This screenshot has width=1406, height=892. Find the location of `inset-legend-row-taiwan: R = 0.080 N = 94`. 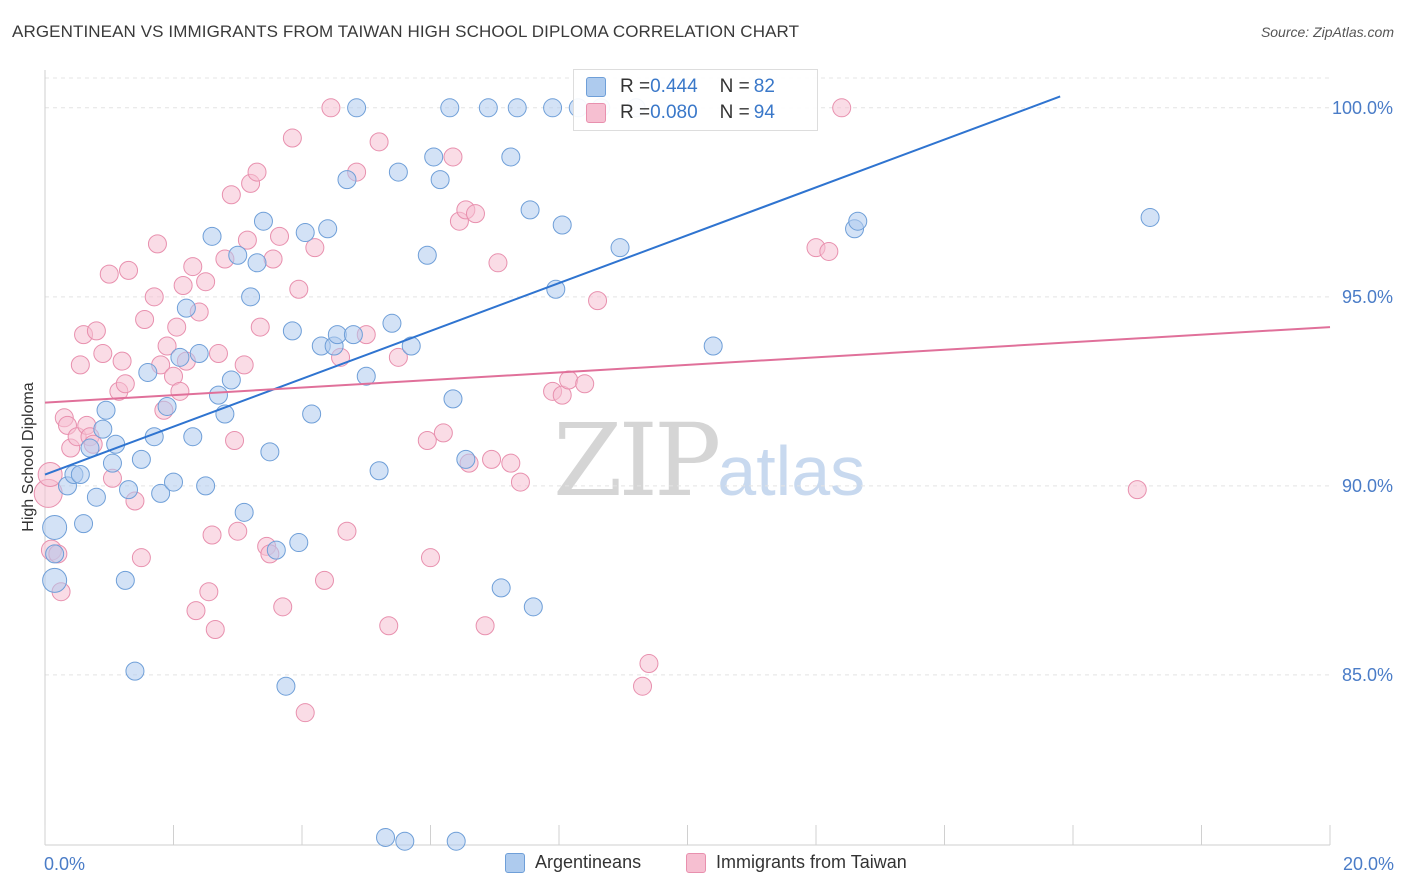

inset-legend-row-taiwan: R = 0.080 N = 94 is located at coordinates (680, 113).